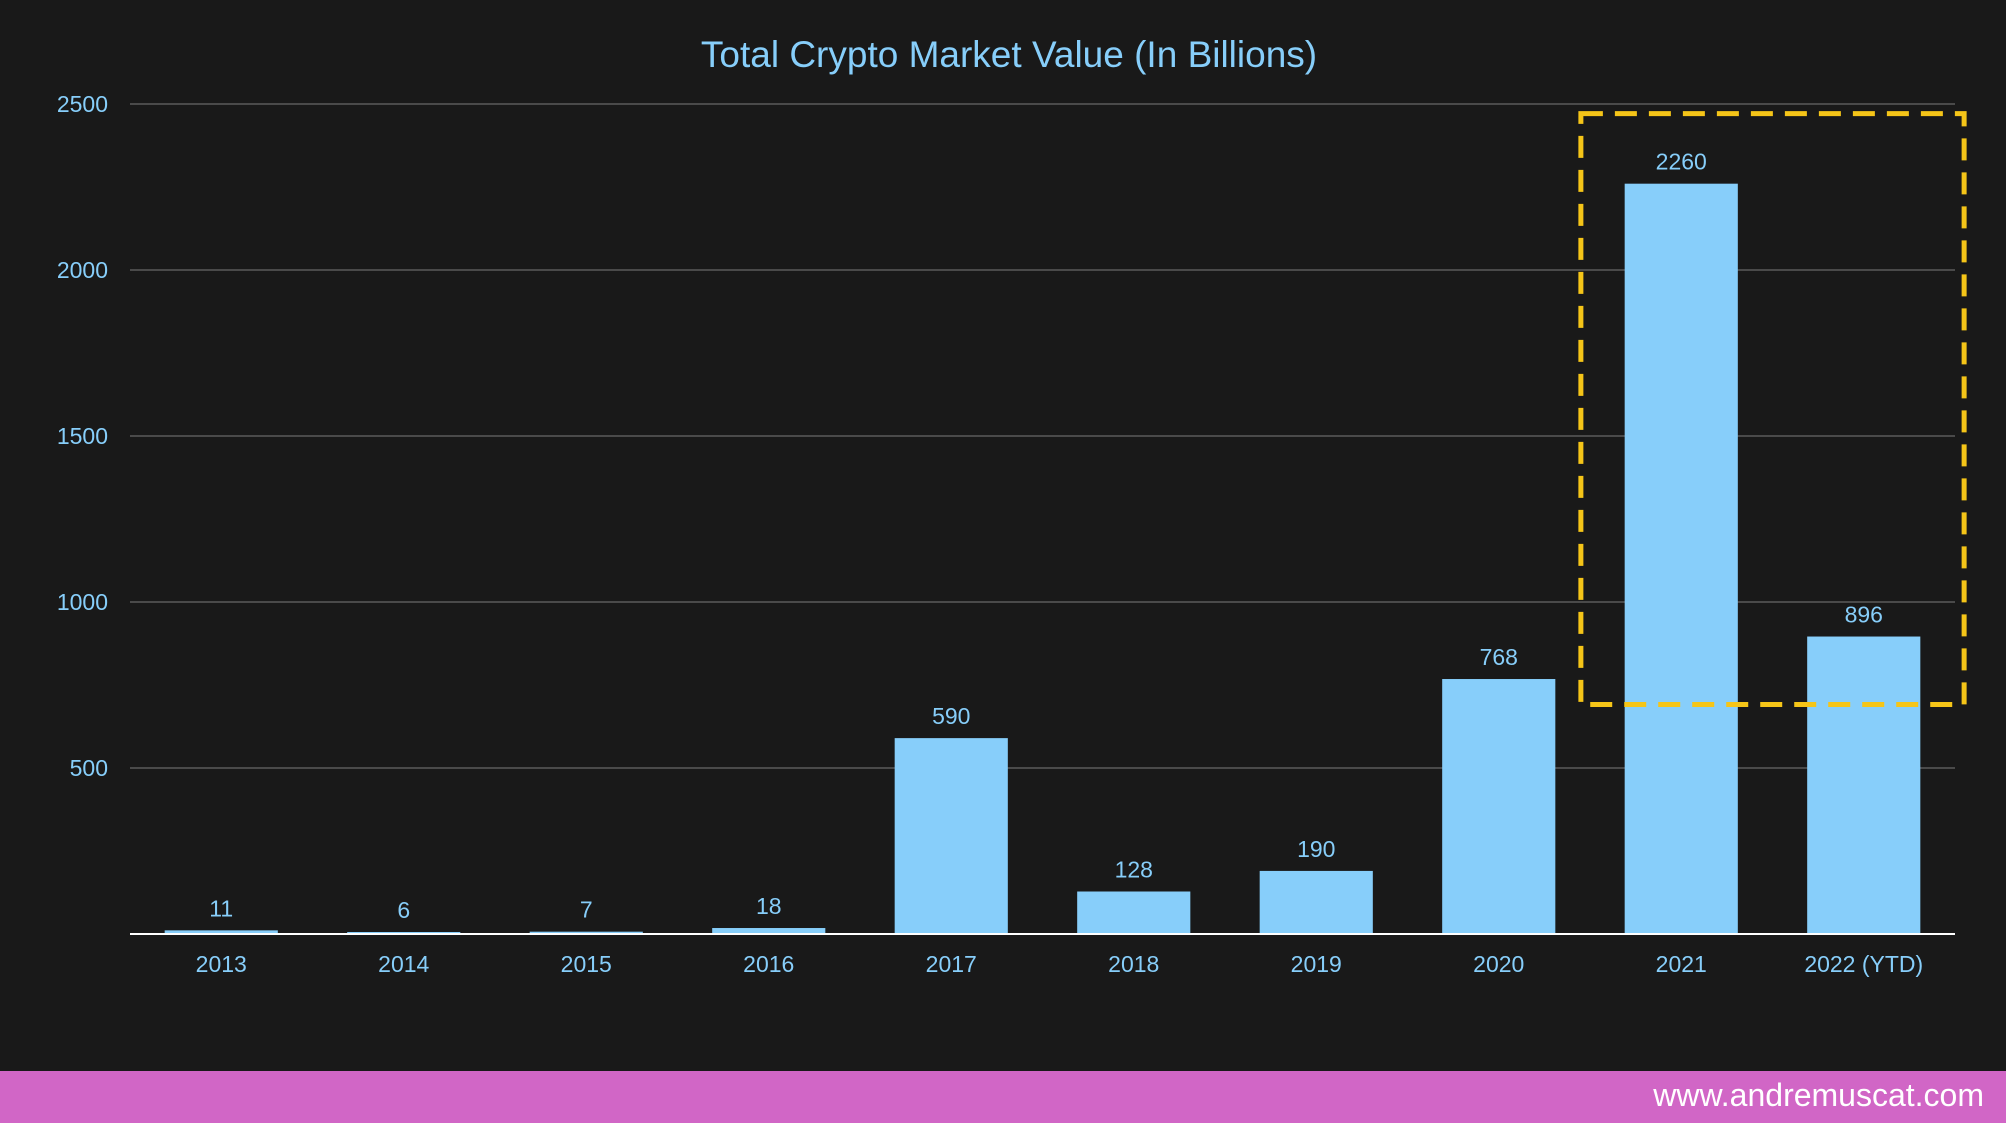 Image resolution: width=2006 pixels, height=1123 pixels. What do you see at coordinates (951, 716) in the screenshot?
I see `data-label: 590` at bounding box center [951, 716].